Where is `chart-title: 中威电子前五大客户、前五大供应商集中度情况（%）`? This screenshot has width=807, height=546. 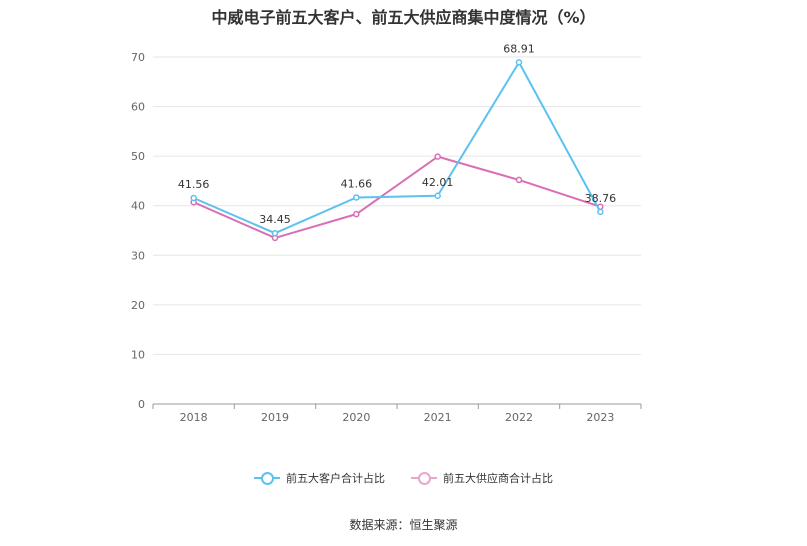
chart-title: 中威电子前五大客户、前五大供应商集中度情况（%） is located at coordinates (403, 17).